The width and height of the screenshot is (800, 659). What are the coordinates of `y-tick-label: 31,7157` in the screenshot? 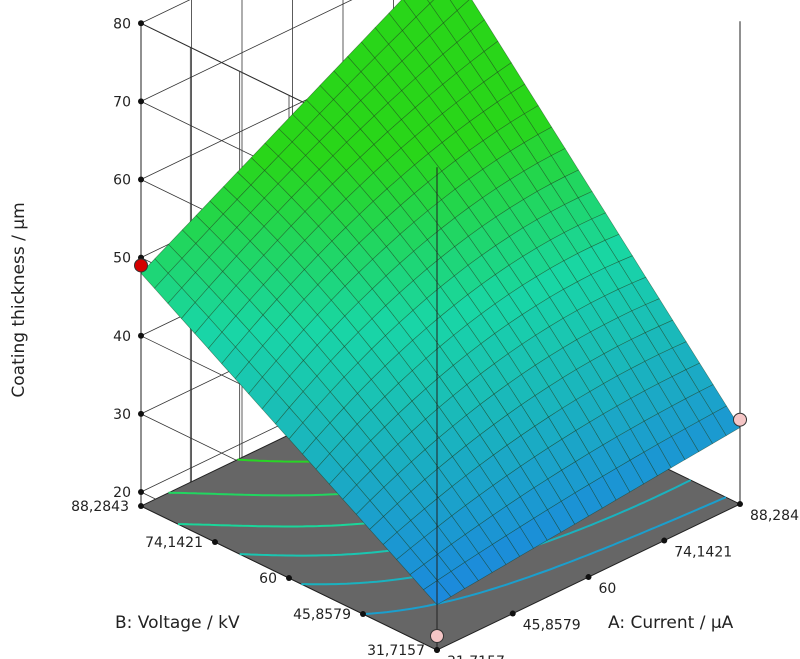 It's located at (396, 651).